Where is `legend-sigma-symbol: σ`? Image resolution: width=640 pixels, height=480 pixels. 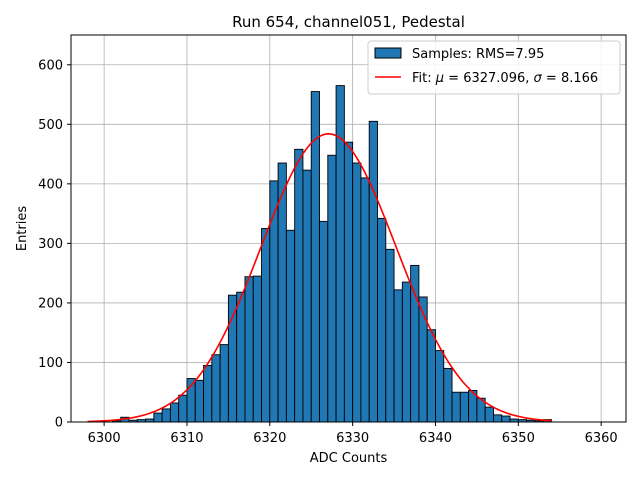 legend-sigma-symbol: σ is located at coordinates (538, 78).